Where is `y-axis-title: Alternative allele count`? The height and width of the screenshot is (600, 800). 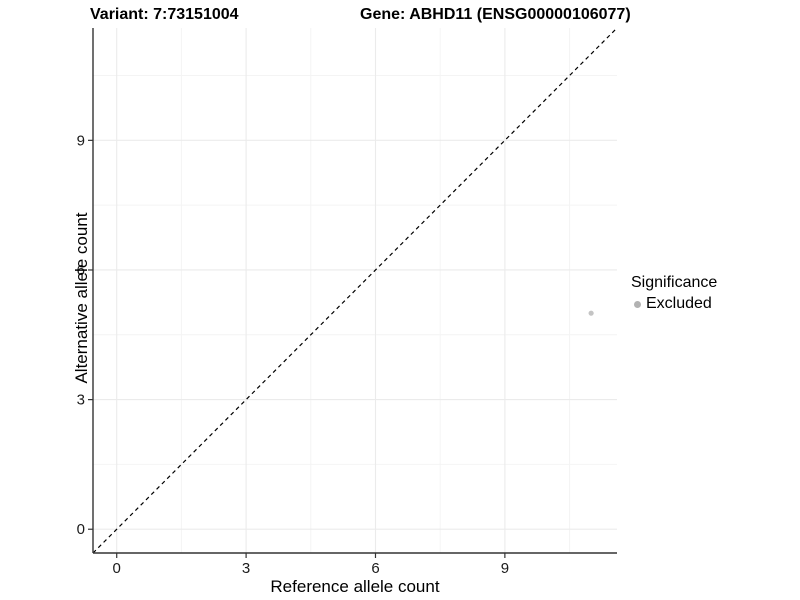
y-axis-title: Alternative allele count is located at coordinates (81, 298).